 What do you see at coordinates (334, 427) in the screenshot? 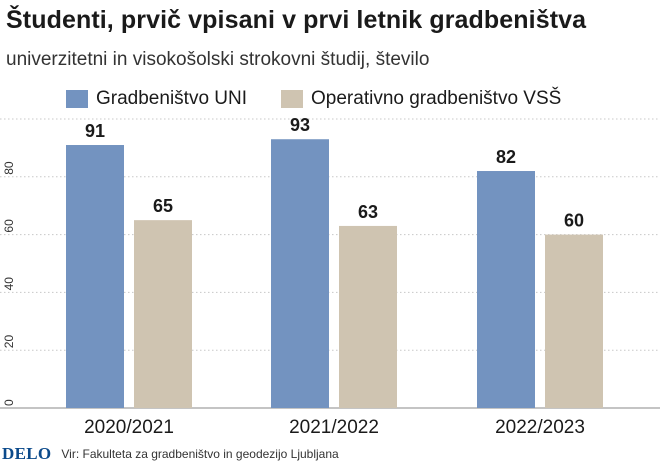
I see `x-category-label: 2021/2022` at bounding box center [334, 427].